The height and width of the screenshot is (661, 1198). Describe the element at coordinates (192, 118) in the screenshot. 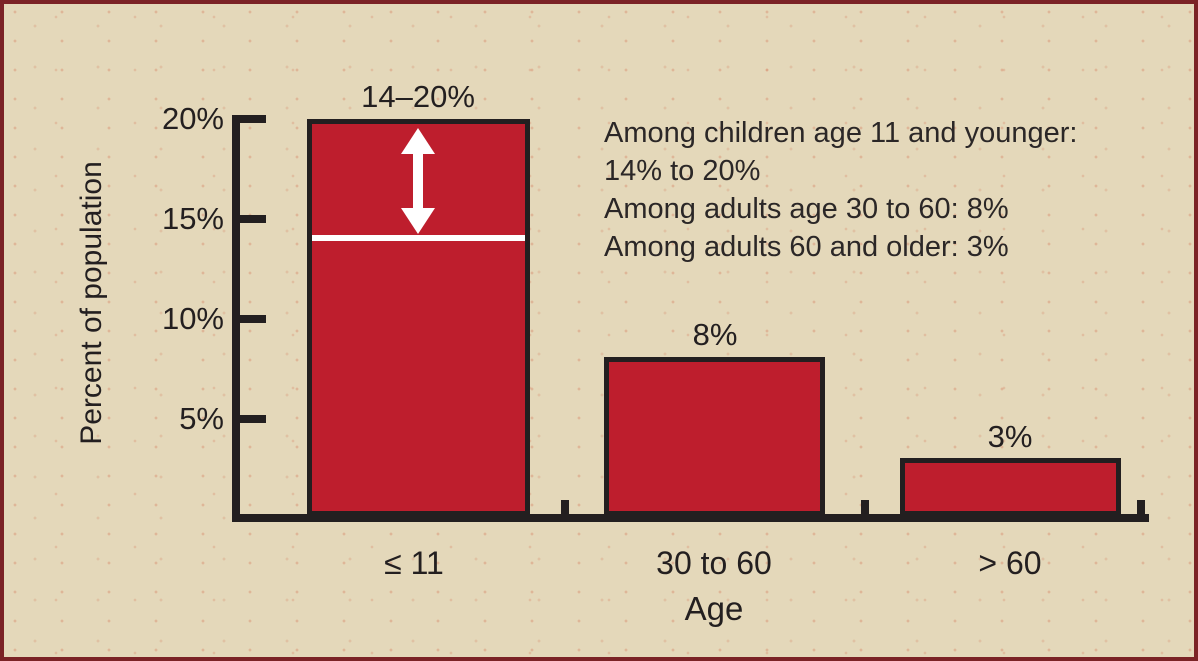

I see `y-tick-label-20: 20%` at that location.